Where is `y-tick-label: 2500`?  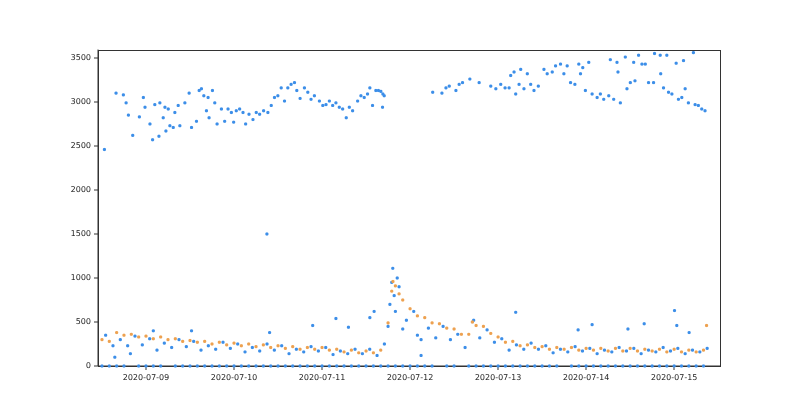 y-tick-label: 2500 is located at coordinates (80, 145).